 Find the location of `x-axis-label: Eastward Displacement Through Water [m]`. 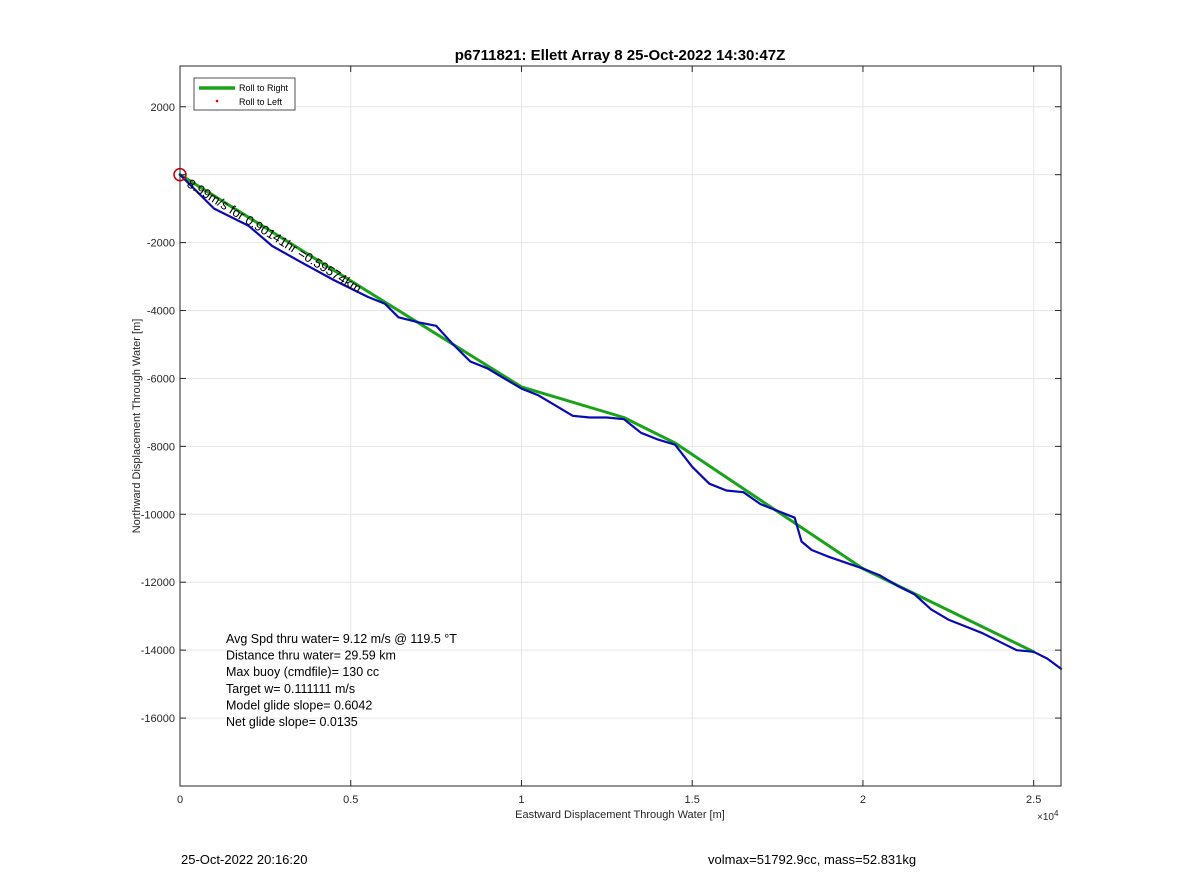

x-axis-label: Eastward Displacement Through Water [m] is located at coordinates (620, 815).